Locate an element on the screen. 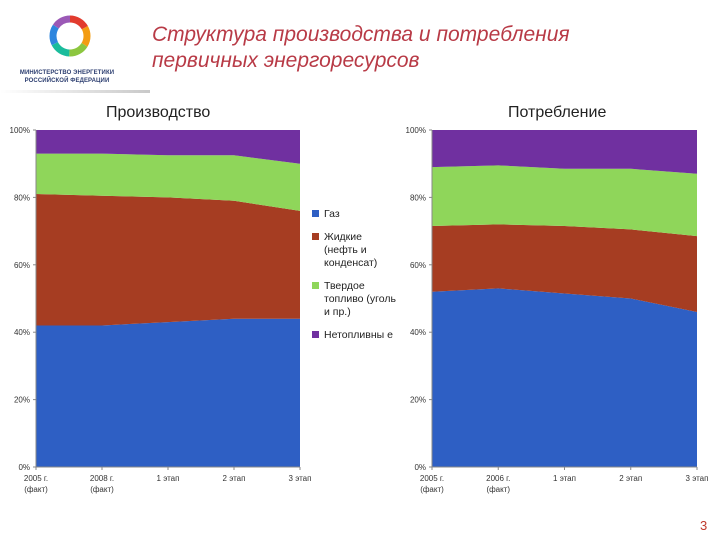  y-tick-label-chart-0: 60% is located at coordinates (22, 265).